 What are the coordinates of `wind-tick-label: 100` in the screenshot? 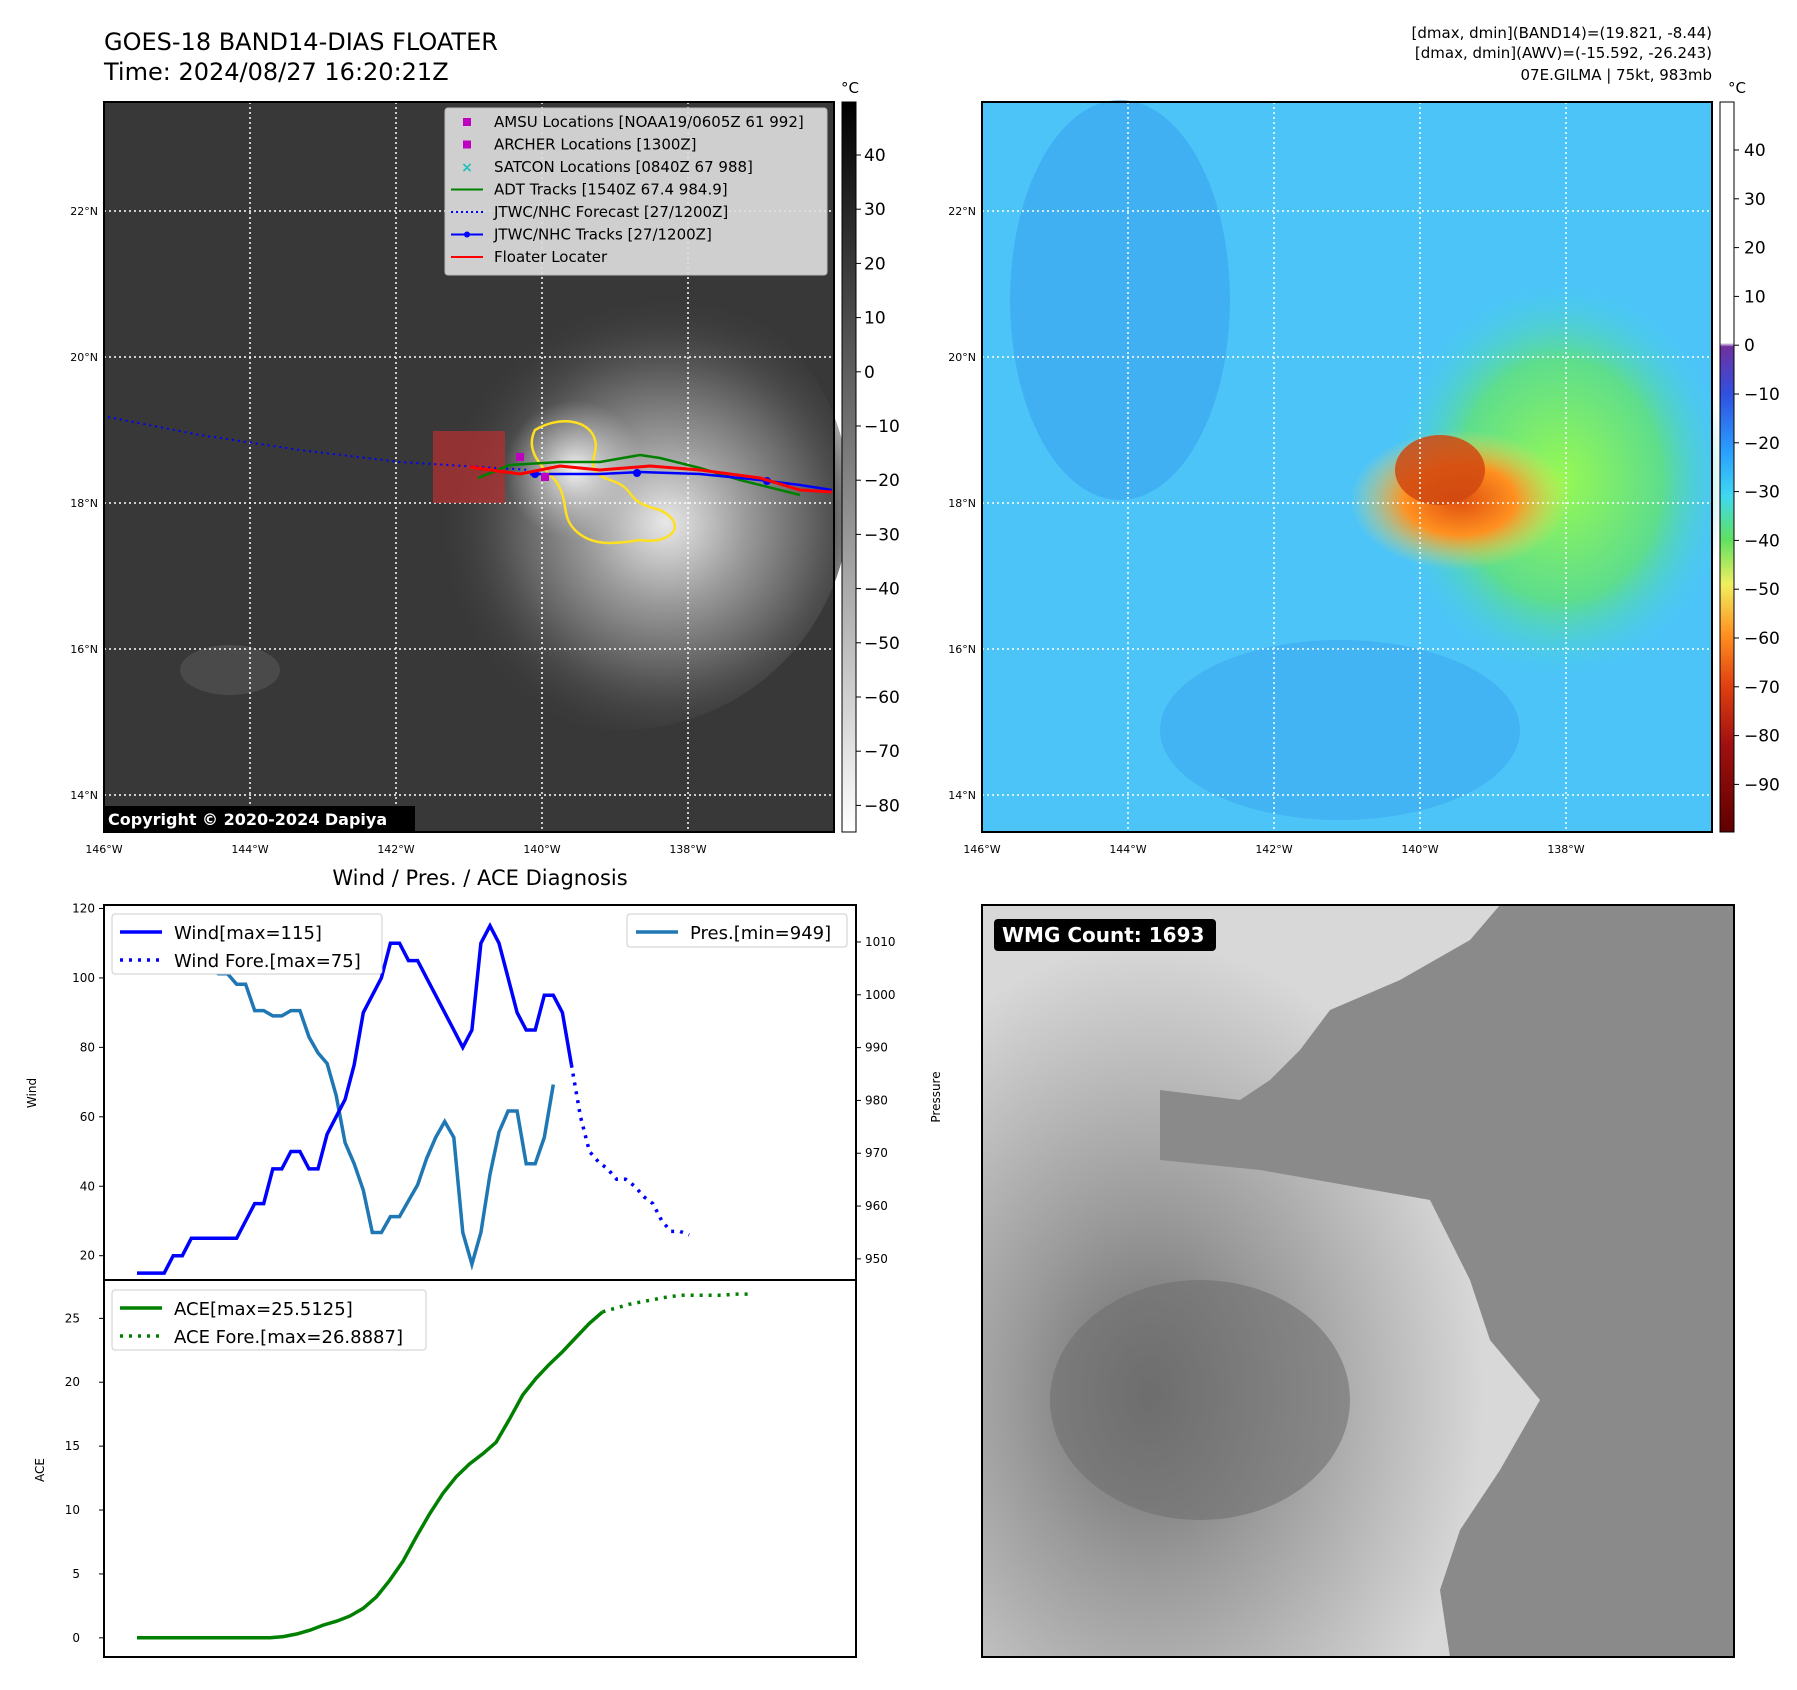 It's located at (83, 978).